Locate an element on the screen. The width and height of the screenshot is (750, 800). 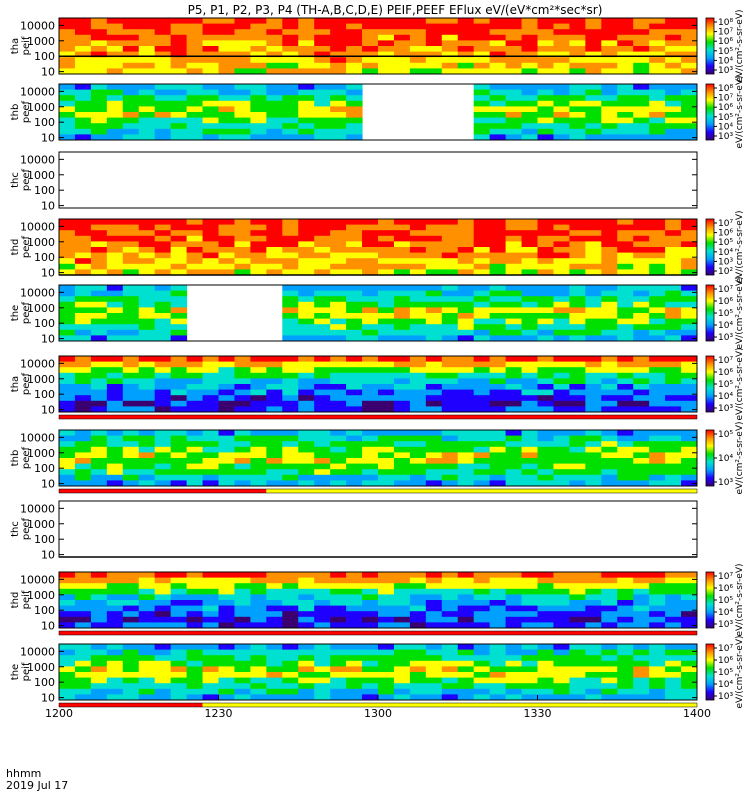
y-tick-label: 100 is located at coordinates (44, 190).